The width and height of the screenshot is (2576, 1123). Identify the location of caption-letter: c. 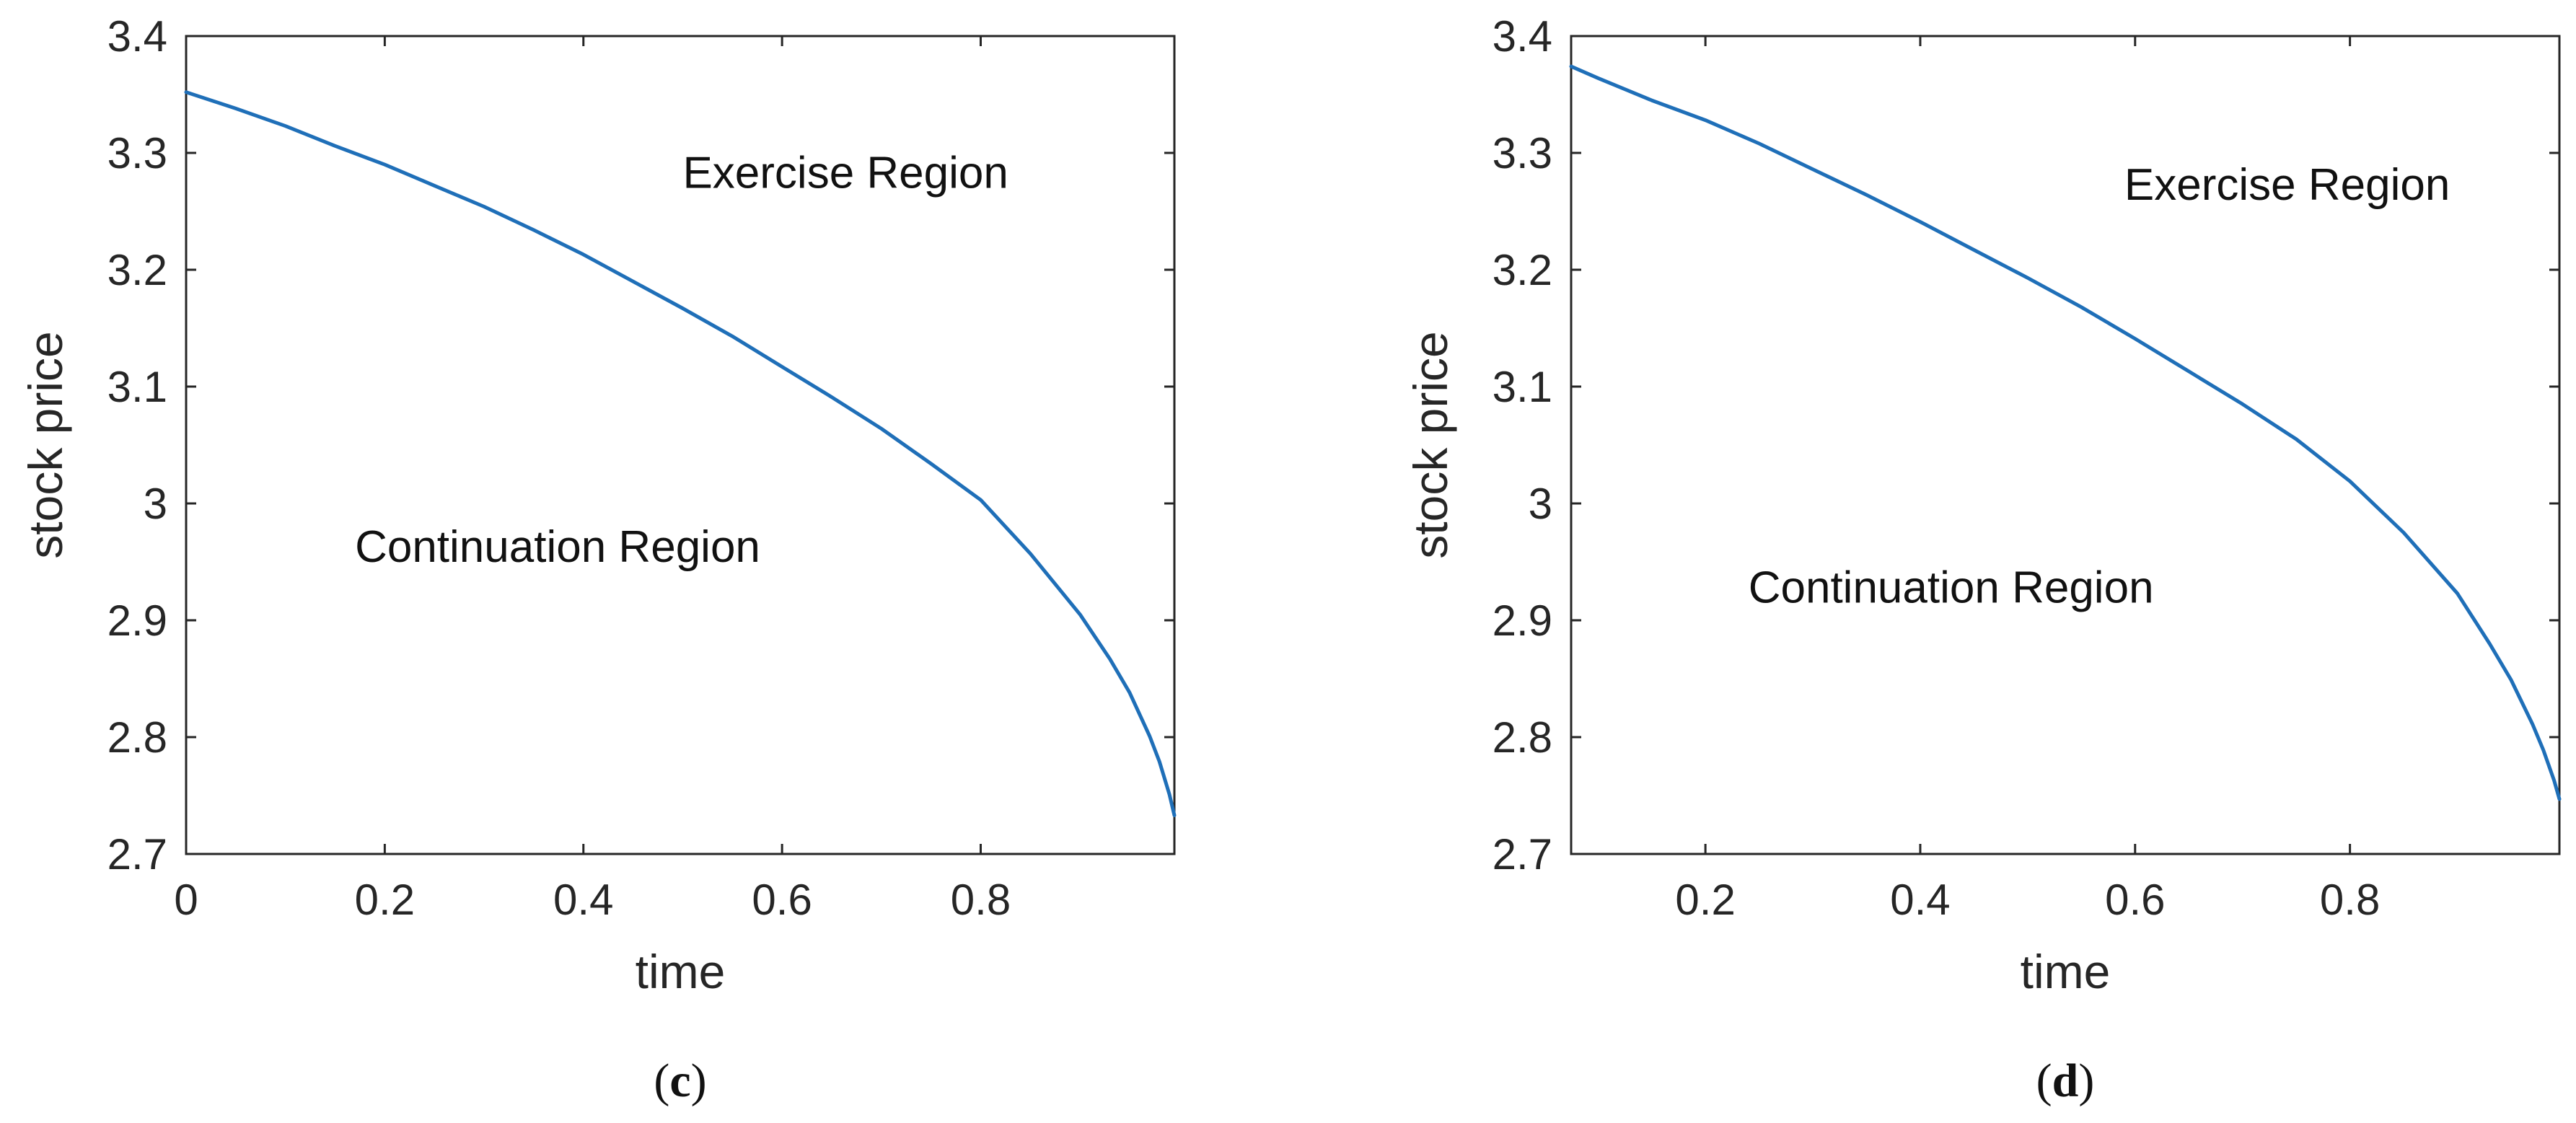
(679, 1080).